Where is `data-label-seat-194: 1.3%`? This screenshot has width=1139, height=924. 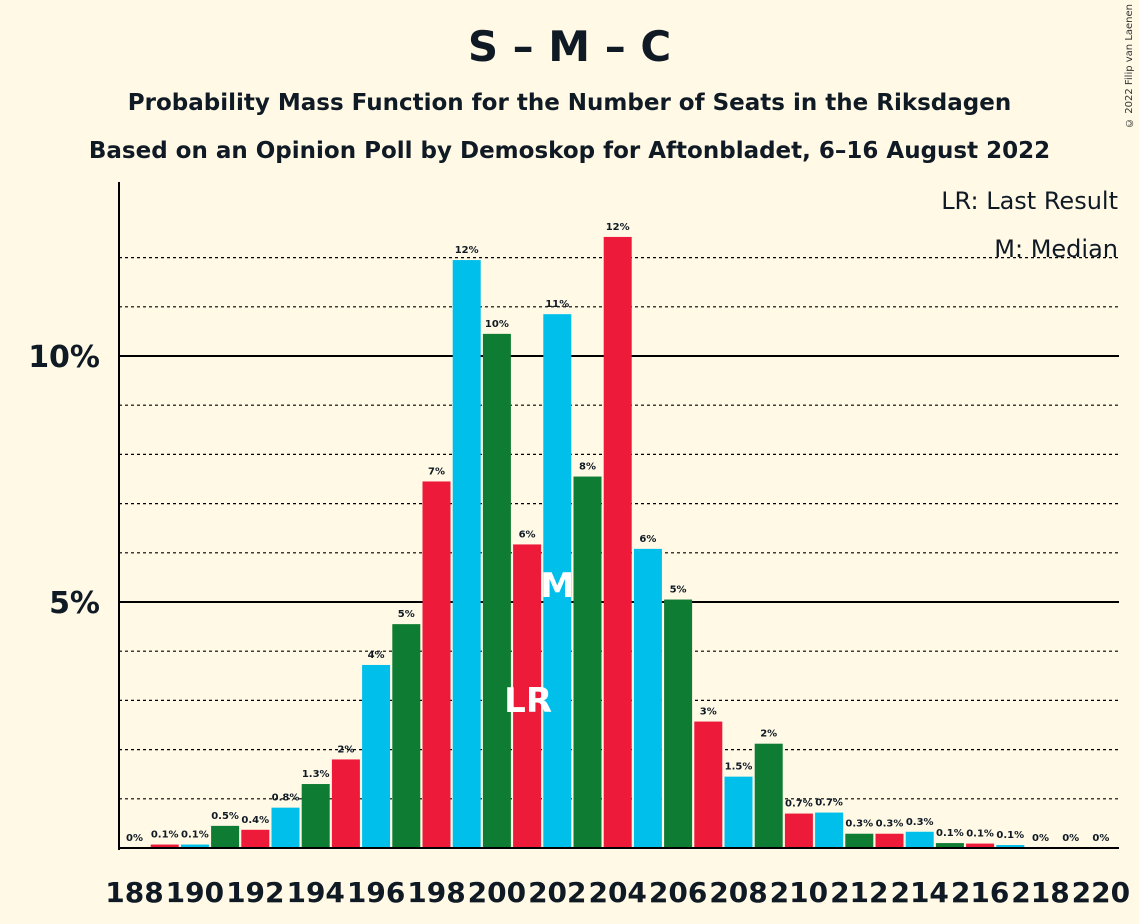
data-label-seat-194: 1.3% is located at coordinates (316, 774).